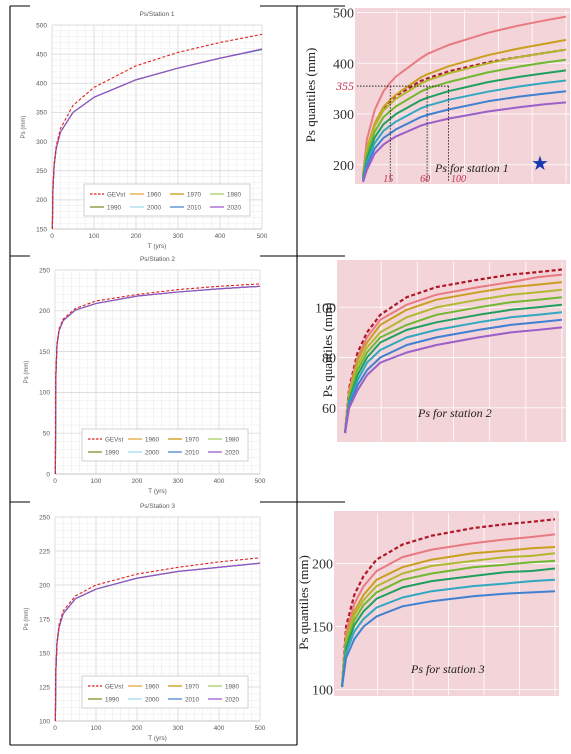  I want to click on y-annotation: 355, so click(344, 86).